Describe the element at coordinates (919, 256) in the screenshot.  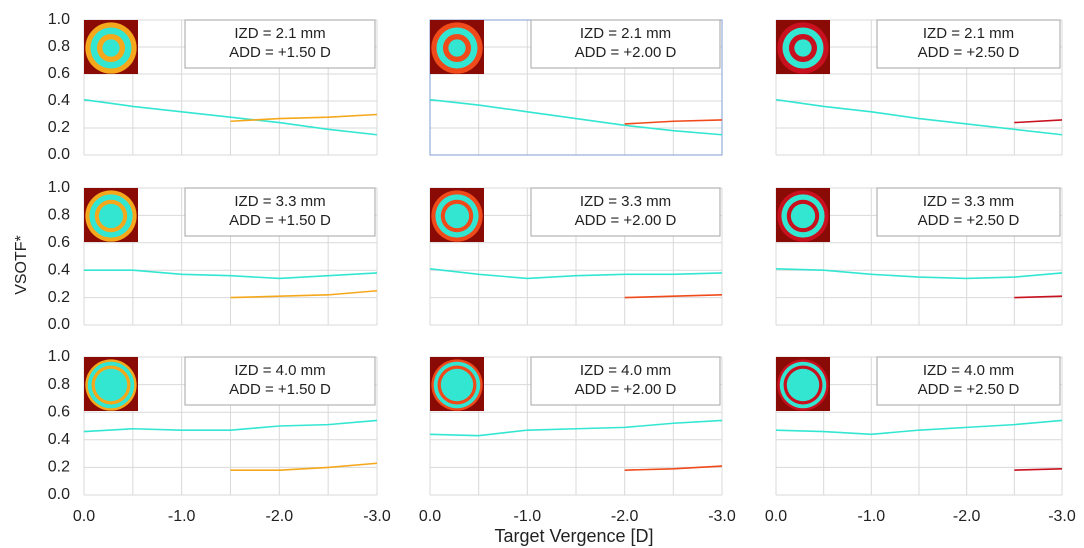
I see `panel: IZD = 3.3 mm ADD = +2.50 D` at that location.